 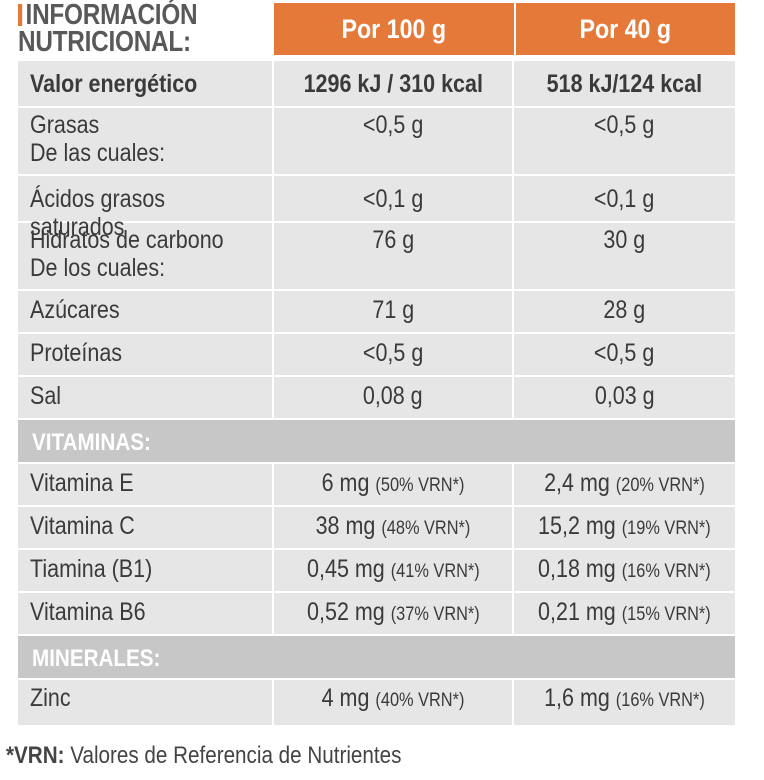 What do you see at coordinates (46, 396) in the screenshot?
I see `row-label: Sal` at bounding box center [46, 396].